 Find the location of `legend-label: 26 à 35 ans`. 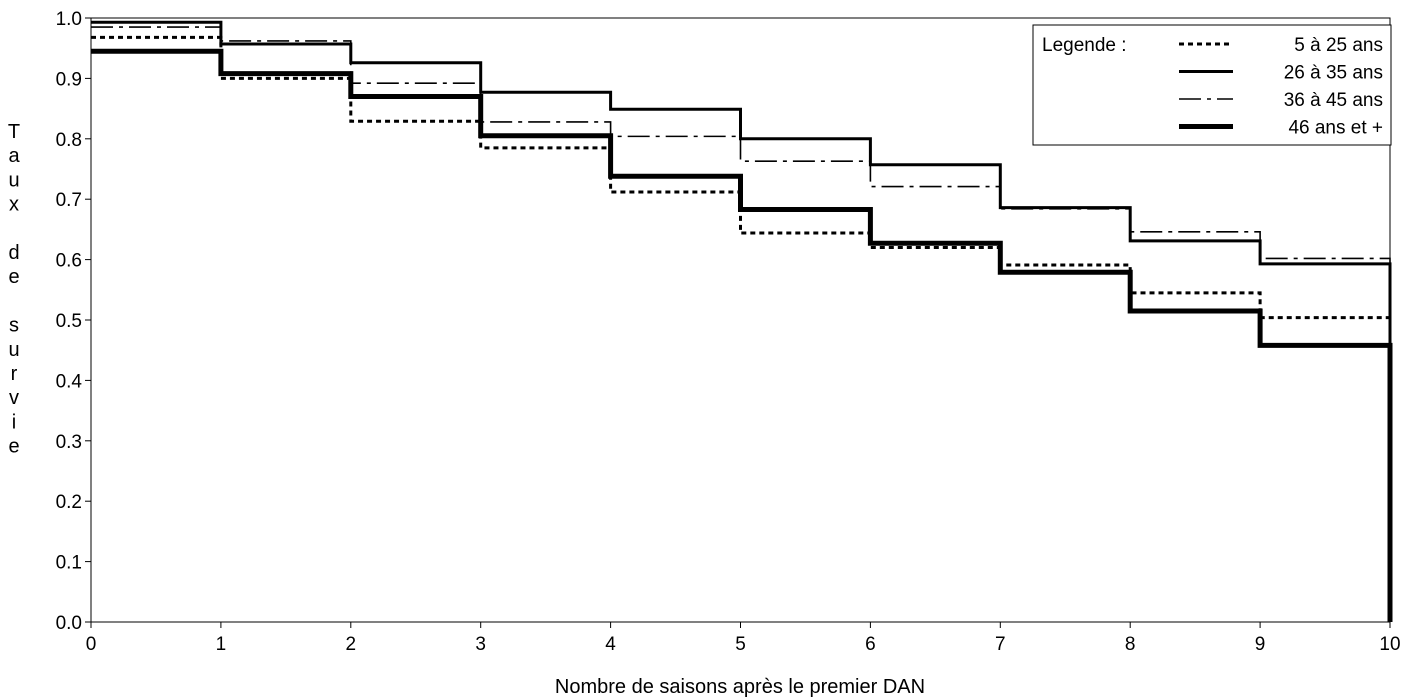

legend-label: 26 à 35 ans is located at coordinates (1333, 73).